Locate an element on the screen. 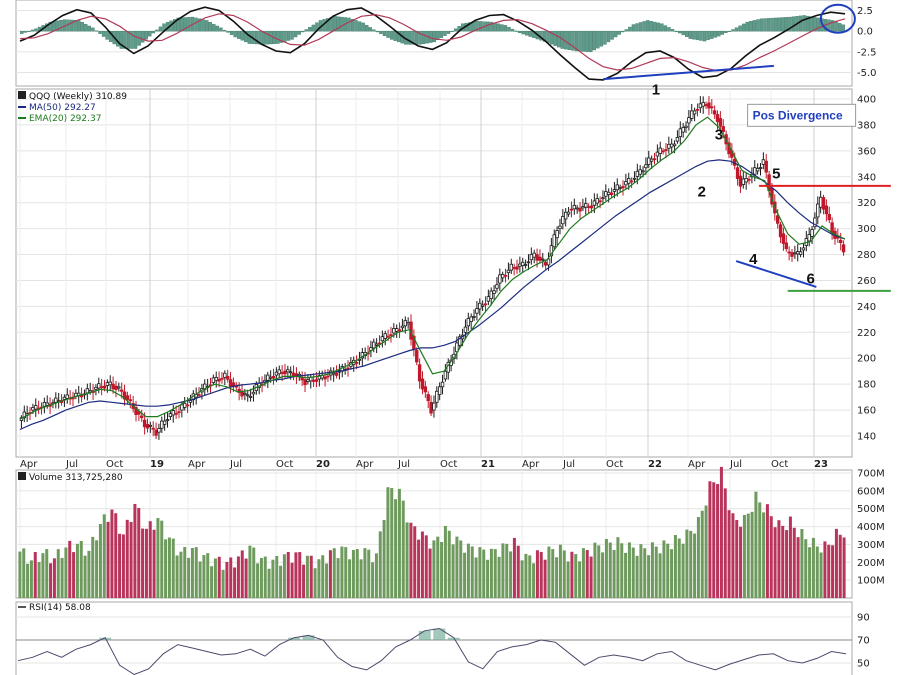 Image resolution: width=900 pixels, height=675 pixels. volume-tick-label: 400M is located at coordinates (871, 527).